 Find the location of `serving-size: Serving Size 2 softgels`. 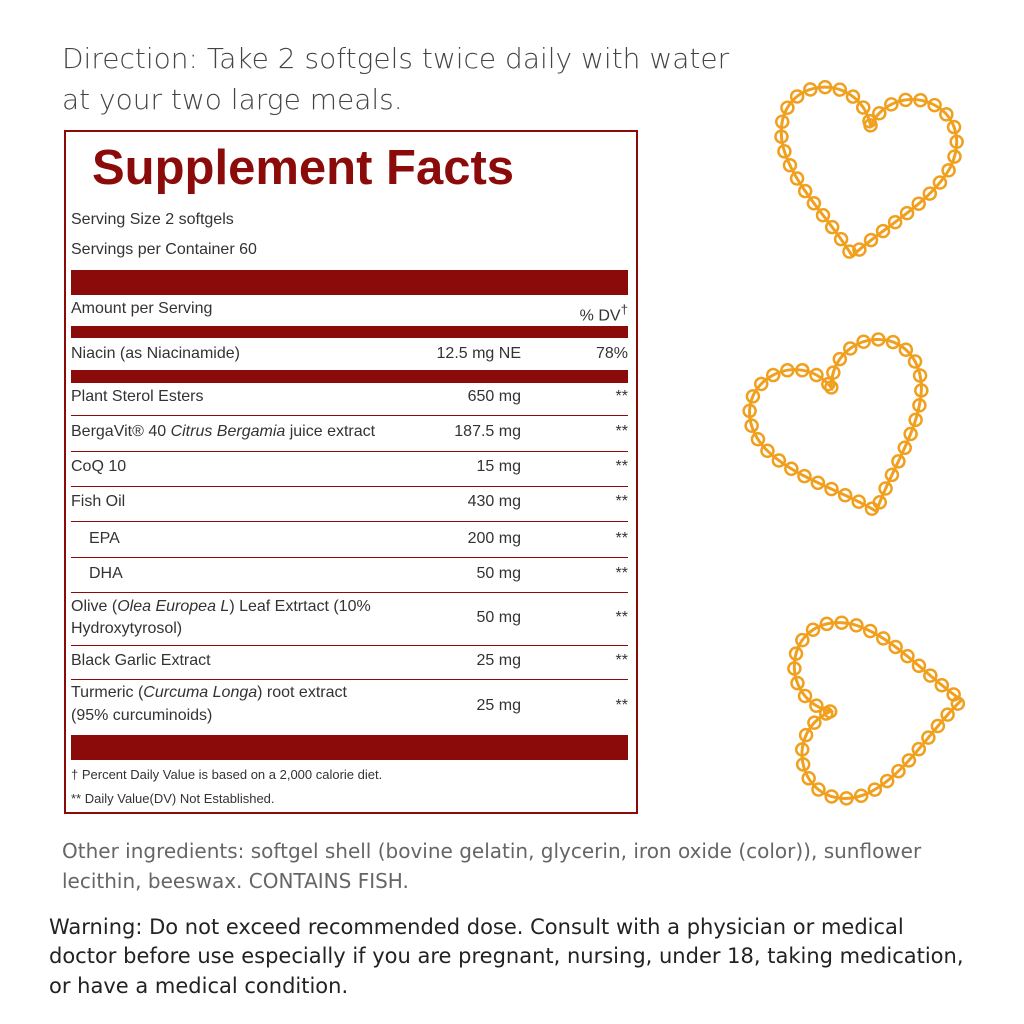

serving-size: Serving Size 2 softgels is located at coordinates (152, 219).